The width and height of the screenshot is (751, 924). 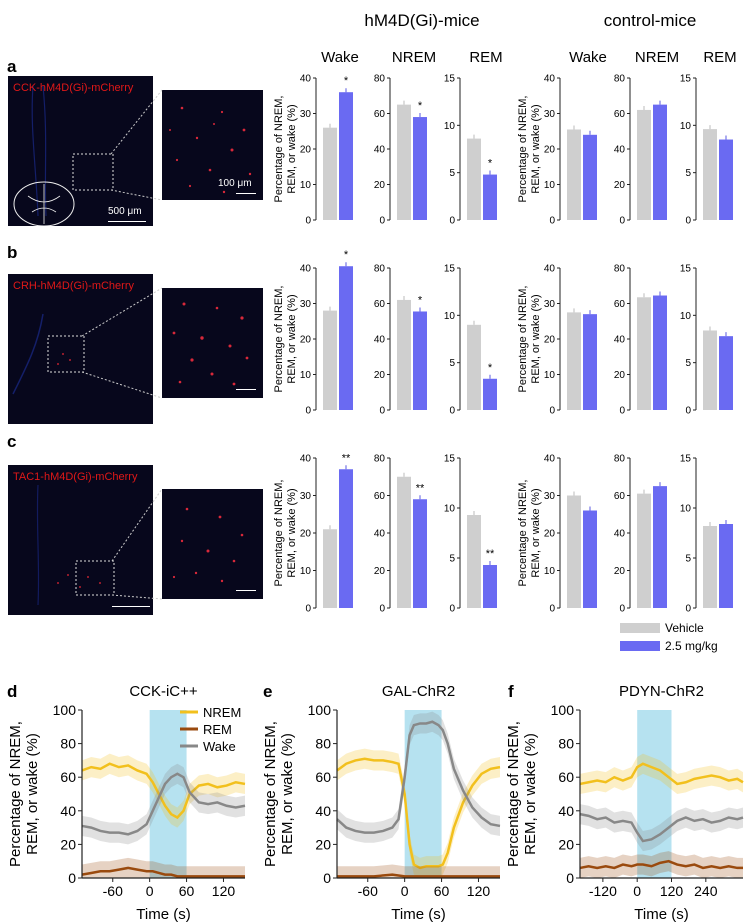 I want to click on legend-label-wake: Wake, so click(x=219, y=746).